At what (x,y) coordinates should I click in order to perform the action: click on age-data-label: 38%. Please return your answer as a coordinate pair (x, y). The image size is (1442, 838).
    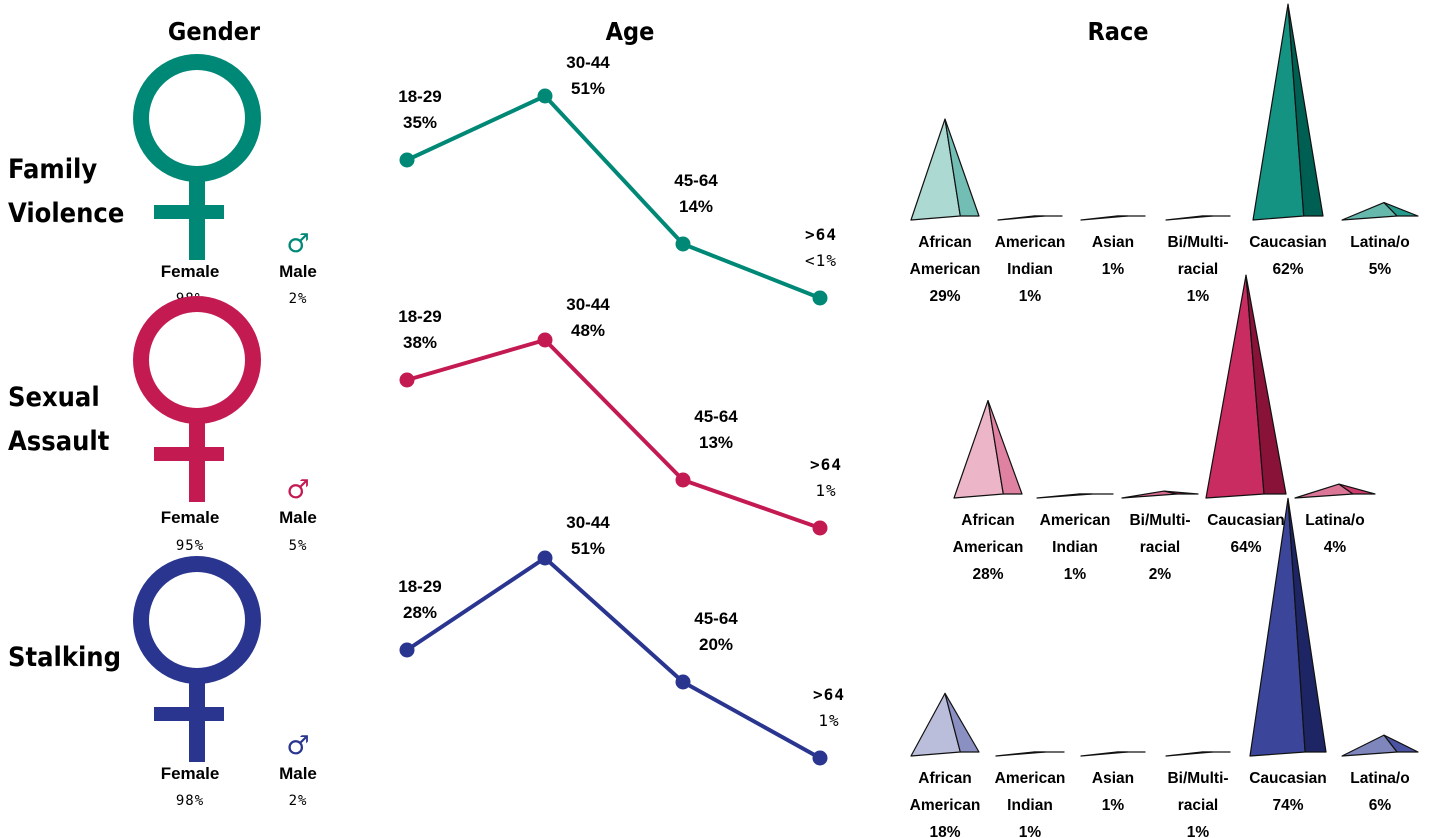
    Looking at the image, I should click on (420, 342).